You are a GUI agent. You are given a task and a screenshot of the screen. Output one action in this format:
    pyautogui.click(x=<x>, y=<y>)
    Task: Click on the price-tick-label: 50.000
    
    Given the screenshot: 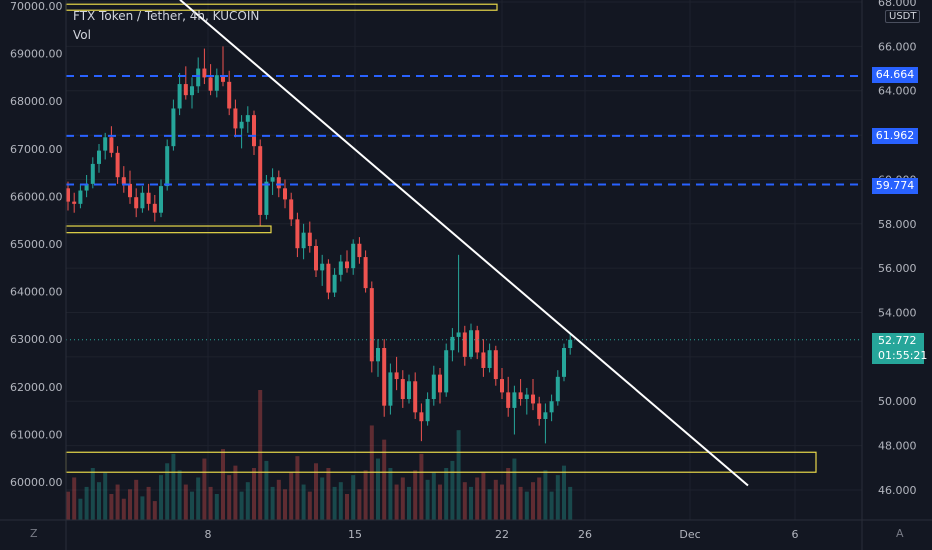 What is the action you would take?
    pyautogui.click(x=897, y=401)
    